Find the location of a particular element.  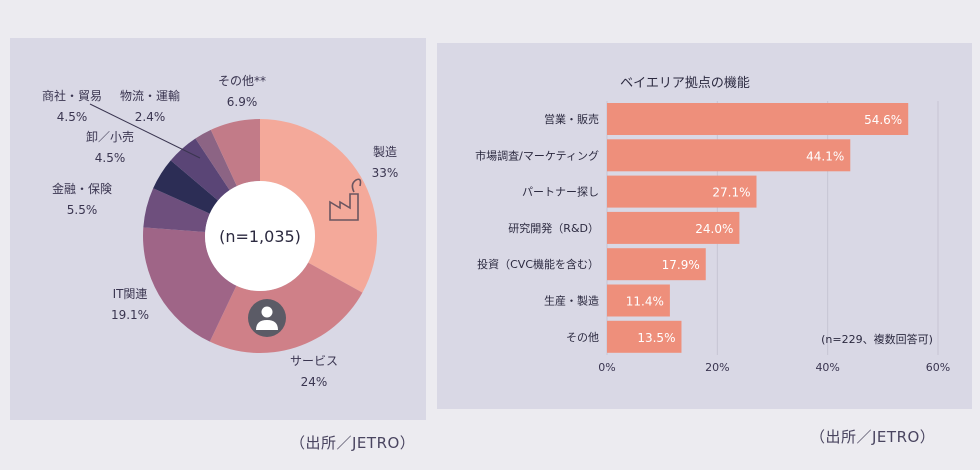

donut-label-name-0: 製造 is located at coordinates (385, 152).